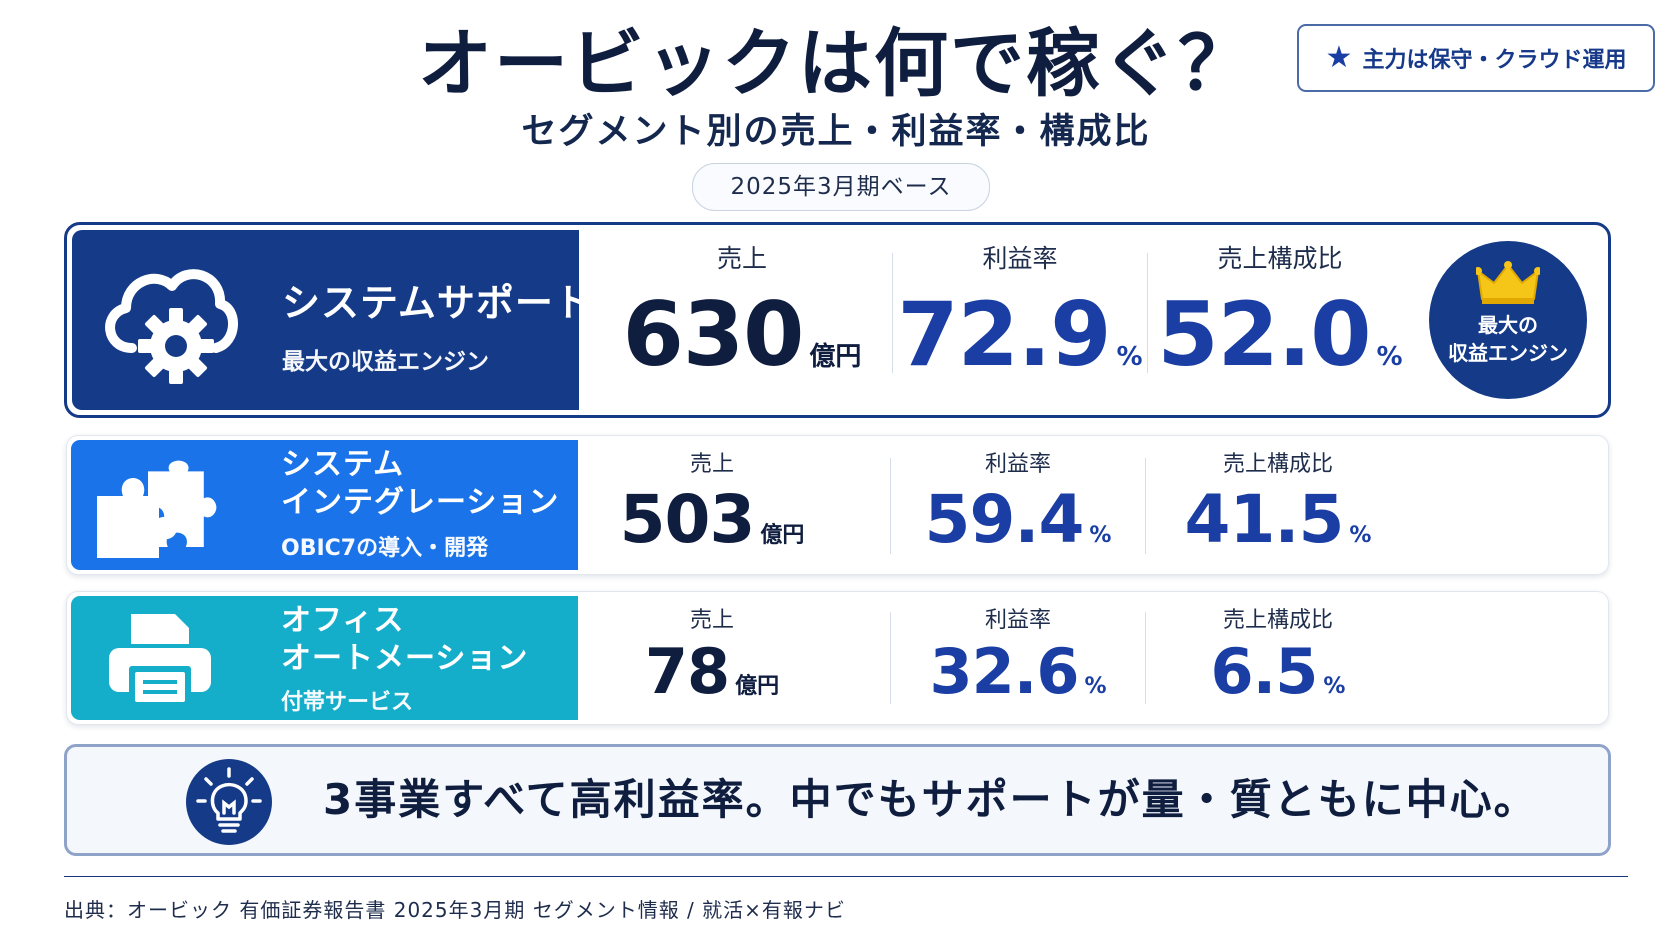 The height and width of the screenshot is (941, 1672). Describe the element at coordinates (1020, 334) in the screenshot. I see `margin-value: 72.9%` at that location.